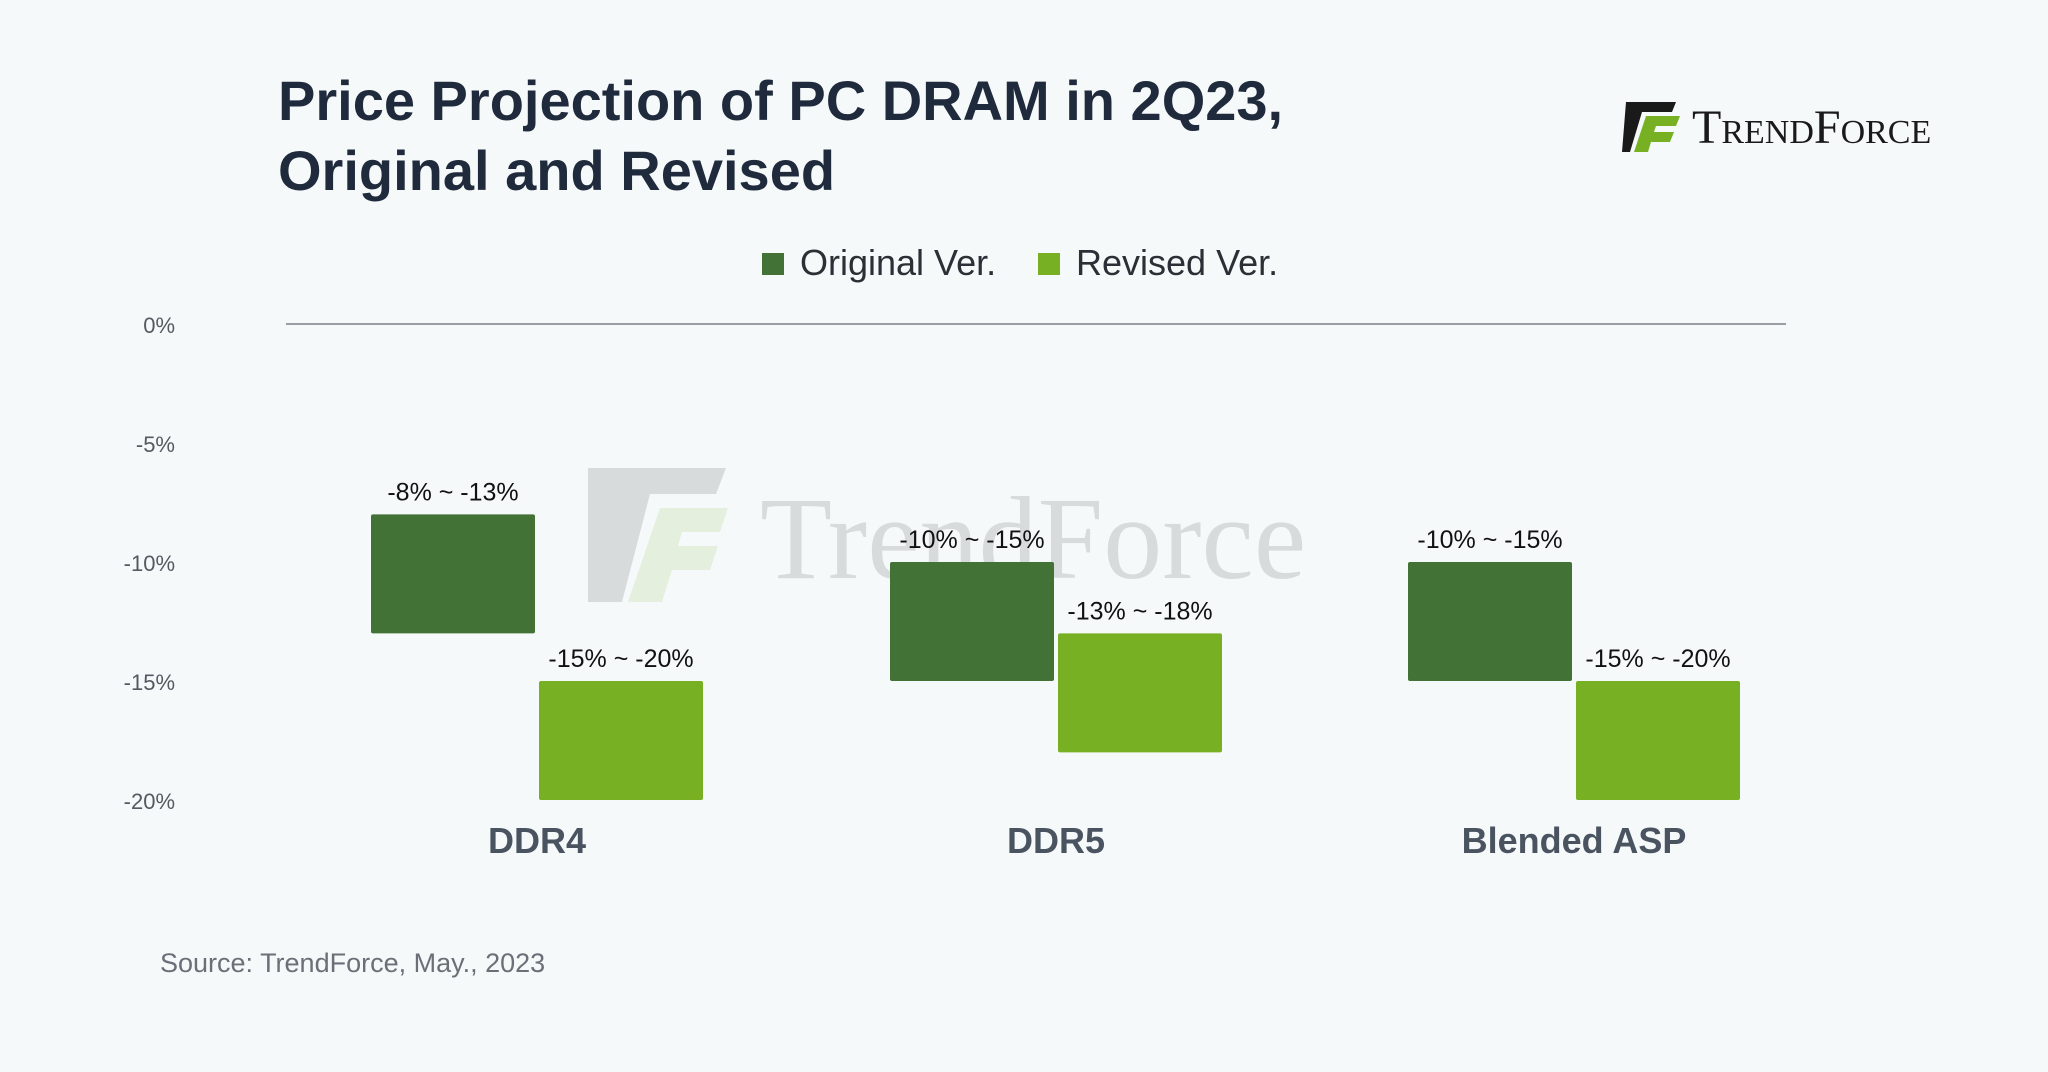 The height and width of the screenshot is (1072, 2048). I want to click on bar-original-blended-asp, so click(1490, 621).